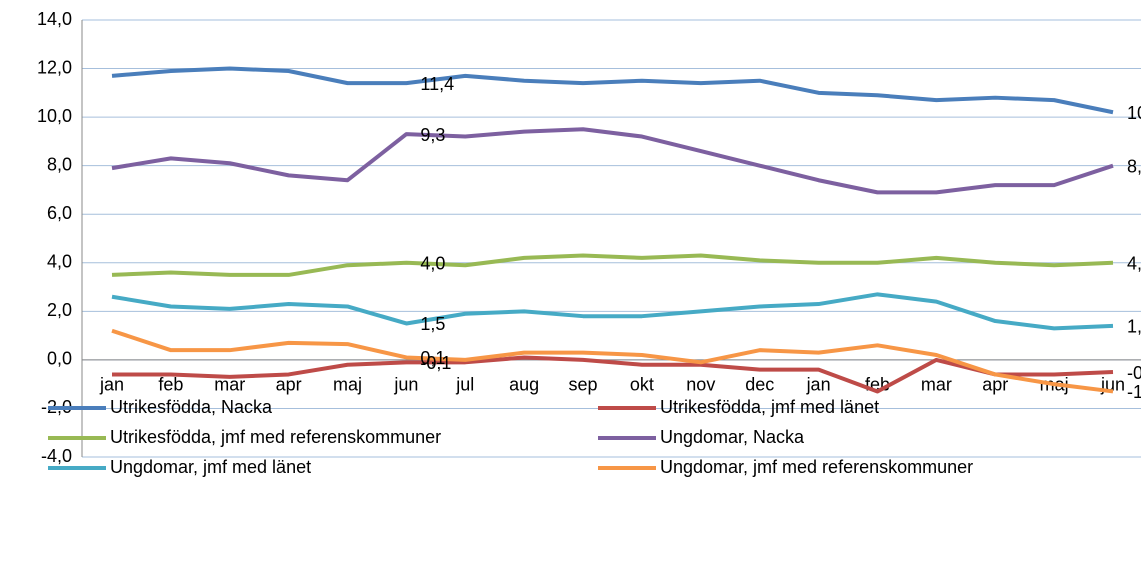 This screenshot has width=1141, height=565. I want to click on legend-label: Utrikesfödda, jmf med referenskommuner, so click(275, 437).